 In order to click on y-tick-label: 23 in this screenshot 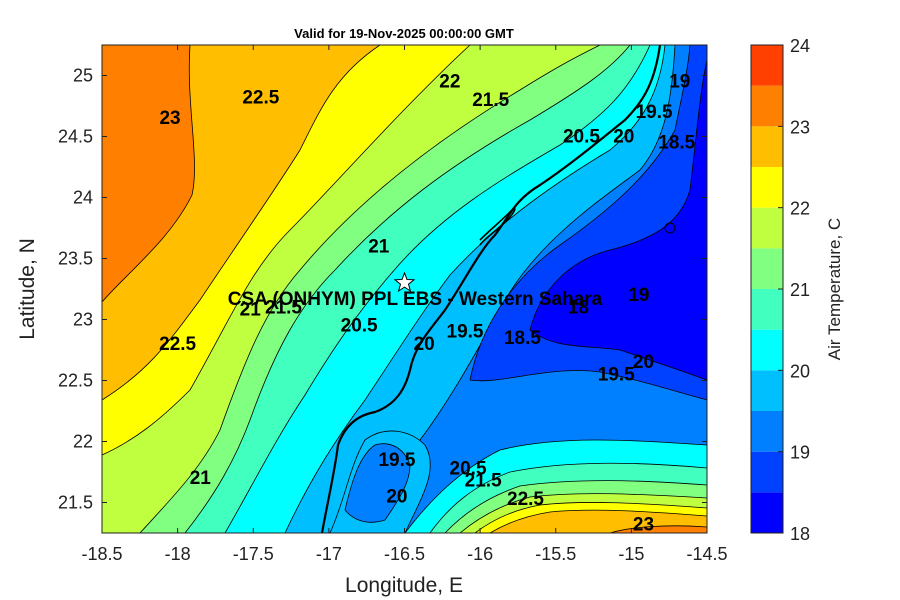, I will do `click(83, 320)`.